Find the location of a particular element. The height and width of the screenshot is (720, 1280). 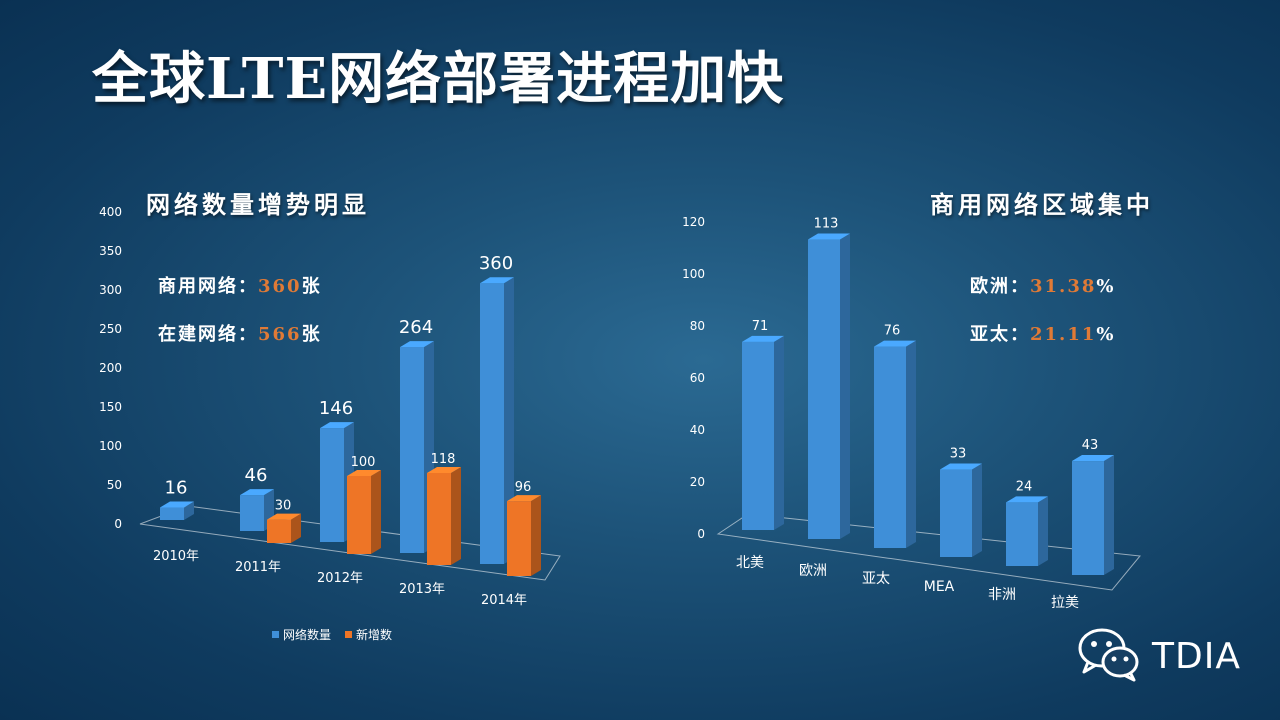

y-tick-label: 250 is located at coordinates (110, 329).